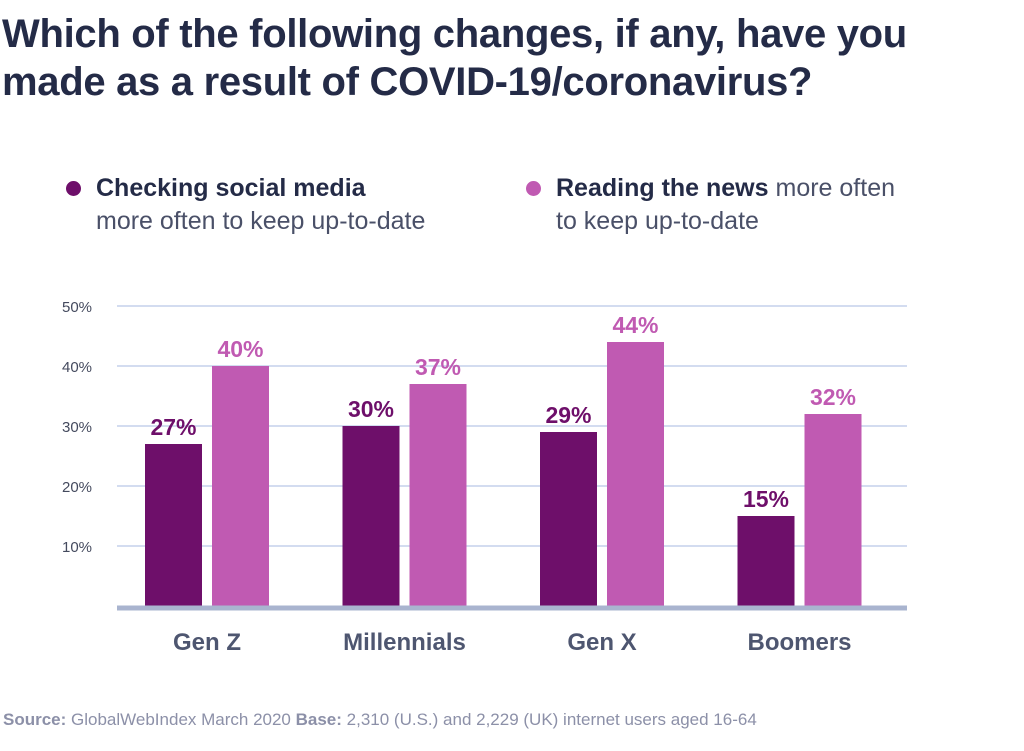  I want to click on data-label: 27%, so click(173, 427).